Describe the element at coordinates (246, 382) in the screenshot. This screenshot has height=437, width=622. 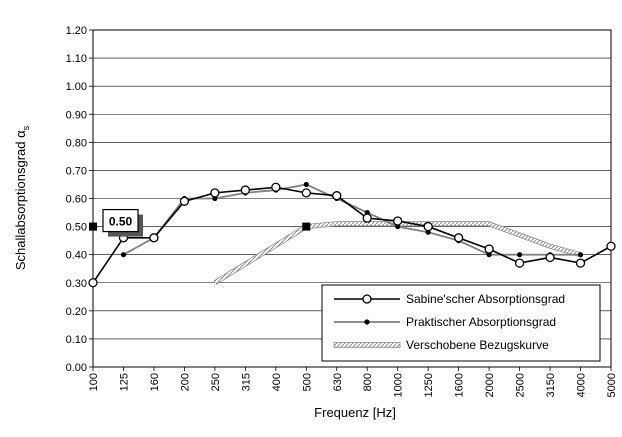
I see `x-tick-label: 315` at that location.